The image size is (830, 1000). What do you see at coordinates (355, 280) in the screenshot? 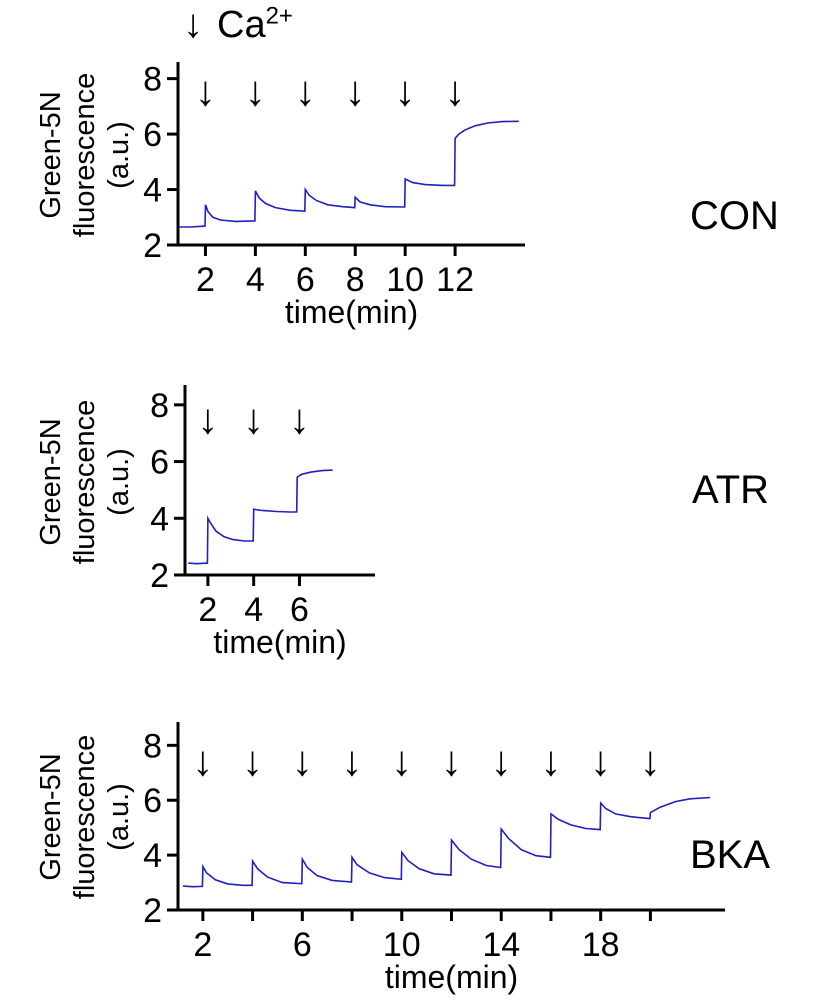
I see `x-tick-label: 8` at bounding box center [355, 280].